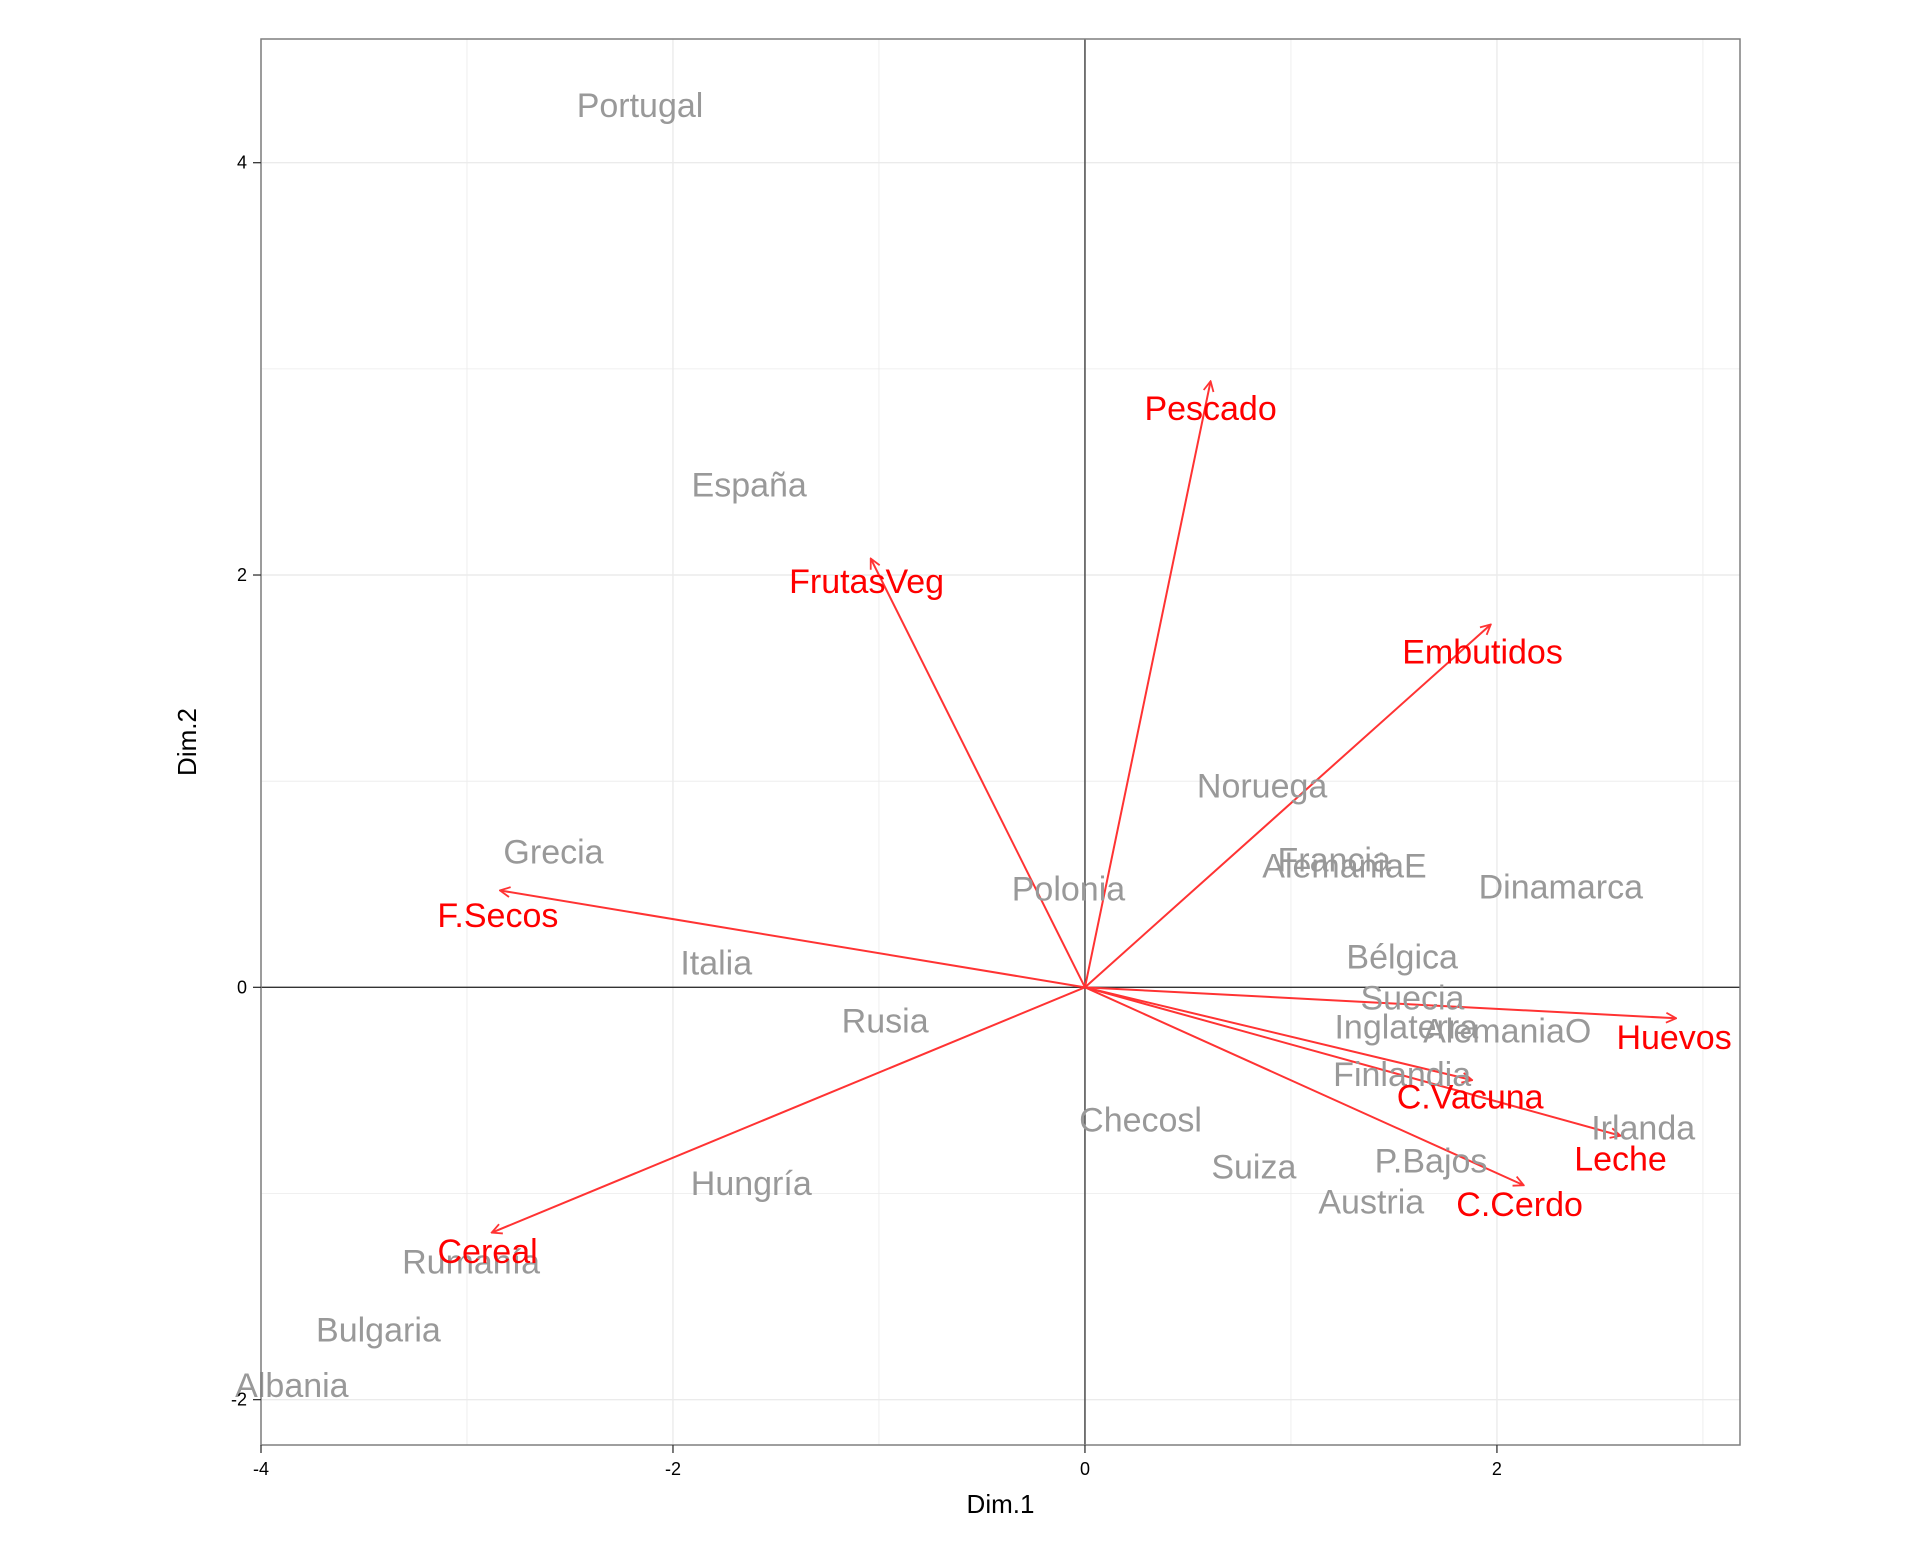 The width and height of the screenshot is (1920, 1541). I want to click on variable-label: Pescado, so click(1210, 409).